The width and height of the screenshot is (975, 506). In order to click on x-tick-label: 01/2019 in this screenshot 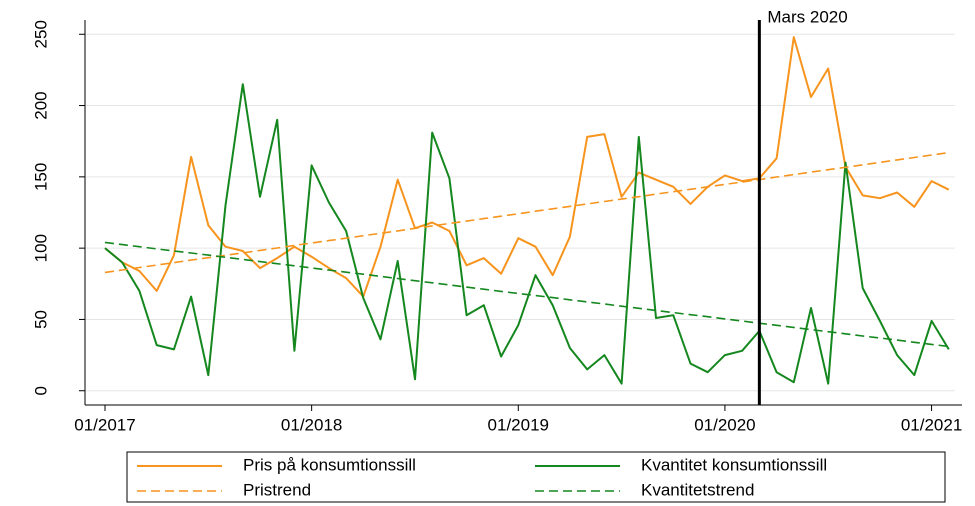, I will do `click(518, 424)`.